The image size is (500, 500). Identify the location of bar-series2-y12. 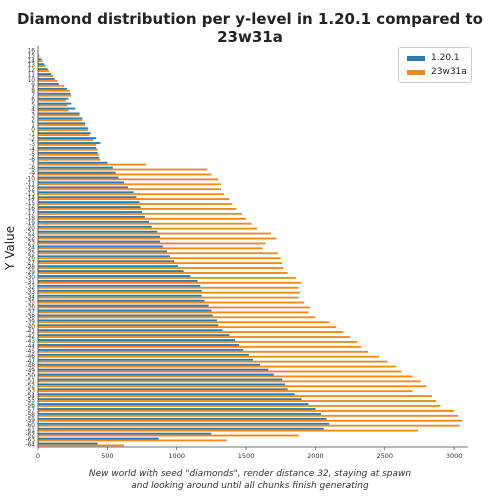
(44, 71).